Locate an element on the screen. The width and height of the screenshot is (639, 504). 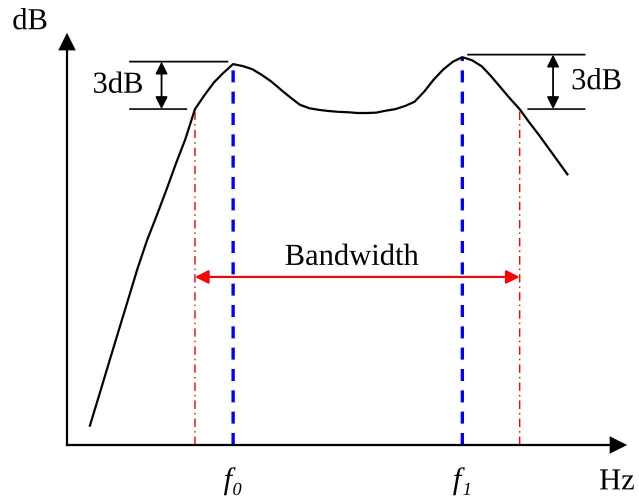
x-tick-label: f₀ is located at coordinates (233, 481).